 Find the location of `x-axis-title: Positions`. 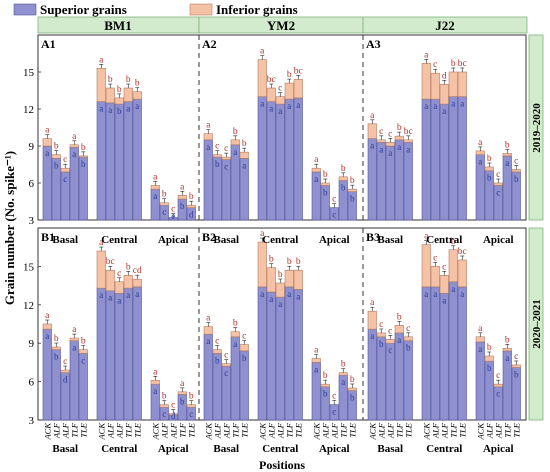

x-axis-title: Positions is located at coordinates (282, 465).